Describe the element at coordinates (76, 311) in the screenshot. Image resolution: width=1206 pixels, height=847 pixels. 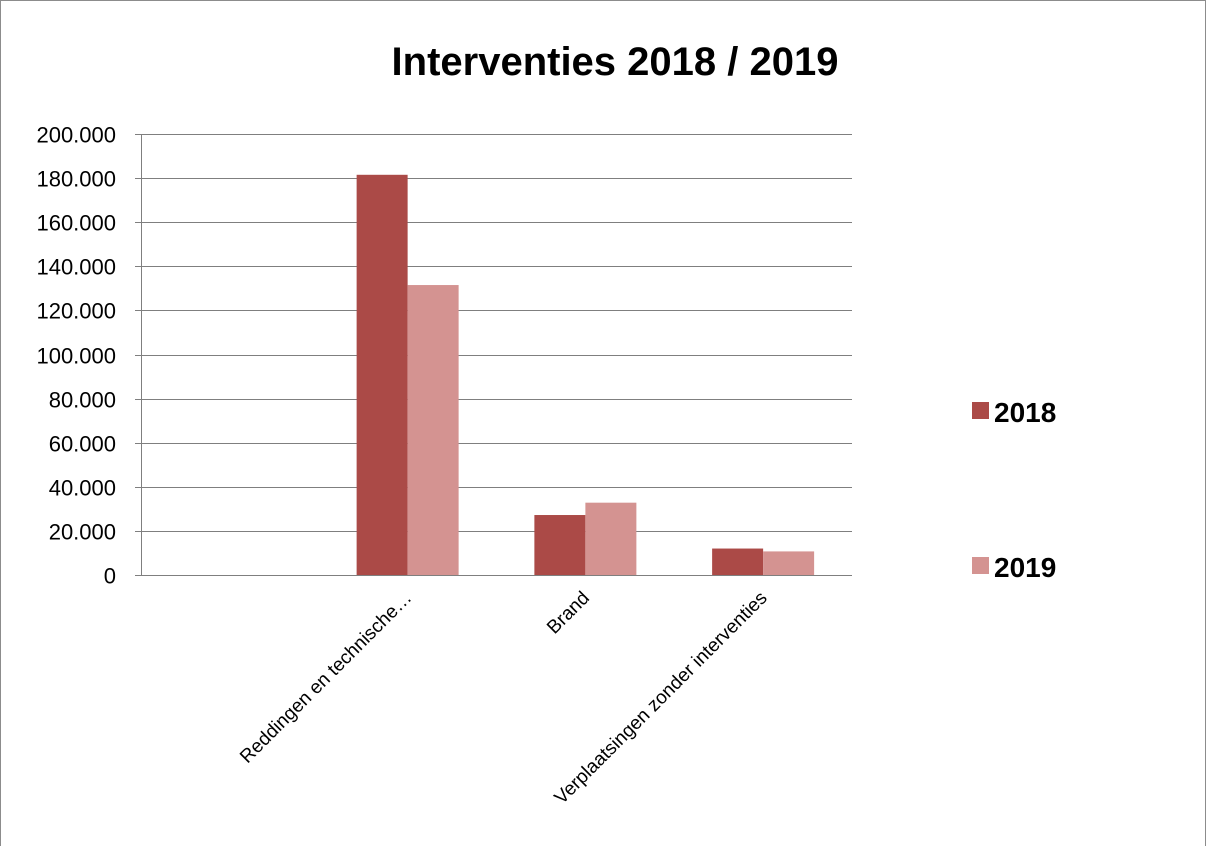
I see `y-tick-label: 120.000` at that location.